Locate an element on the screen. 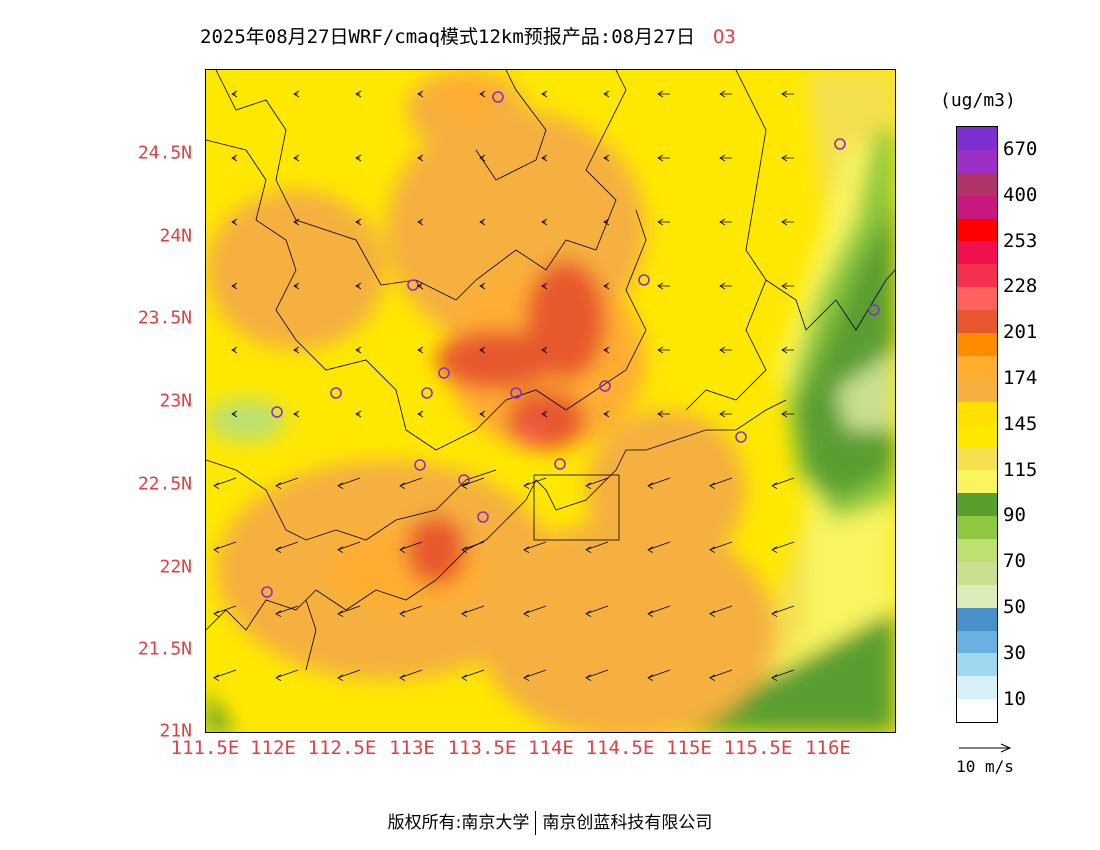 Image resolution: width=1100 pixels, height=850 pixels. lon-label: 115E is located at coordinates (689, 748).